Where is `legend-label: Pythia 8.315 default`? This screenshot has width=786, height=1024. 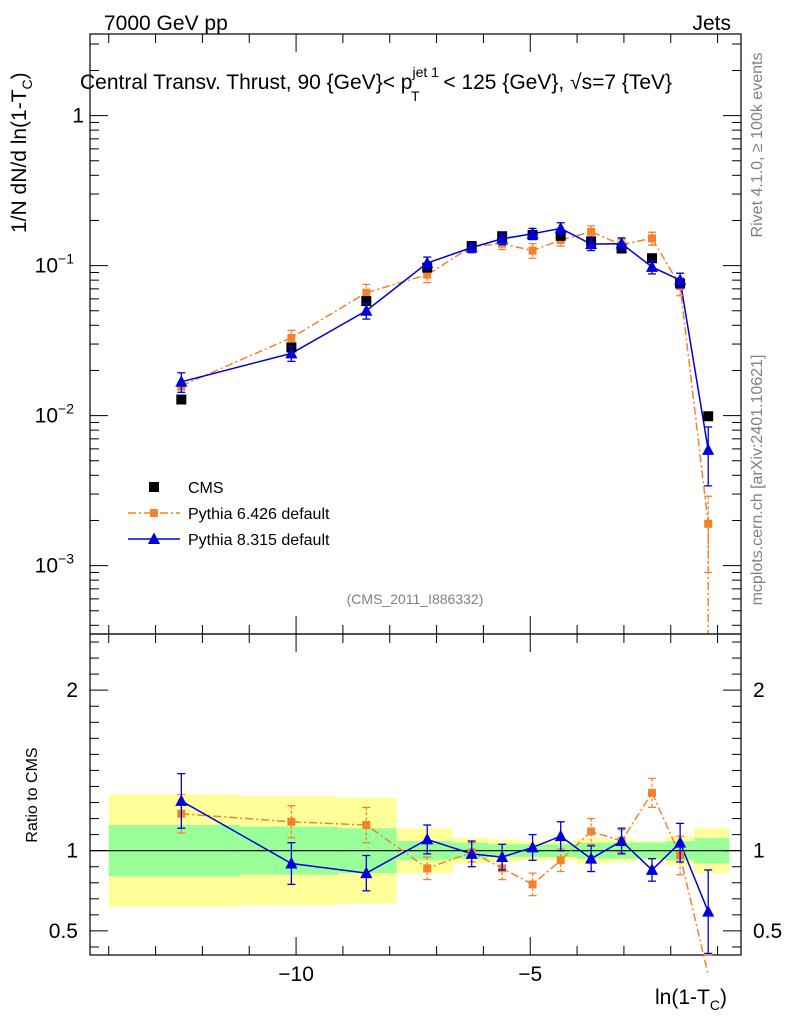
legend-label: Pythia 8.315 default is located at coordinates (259, 540).